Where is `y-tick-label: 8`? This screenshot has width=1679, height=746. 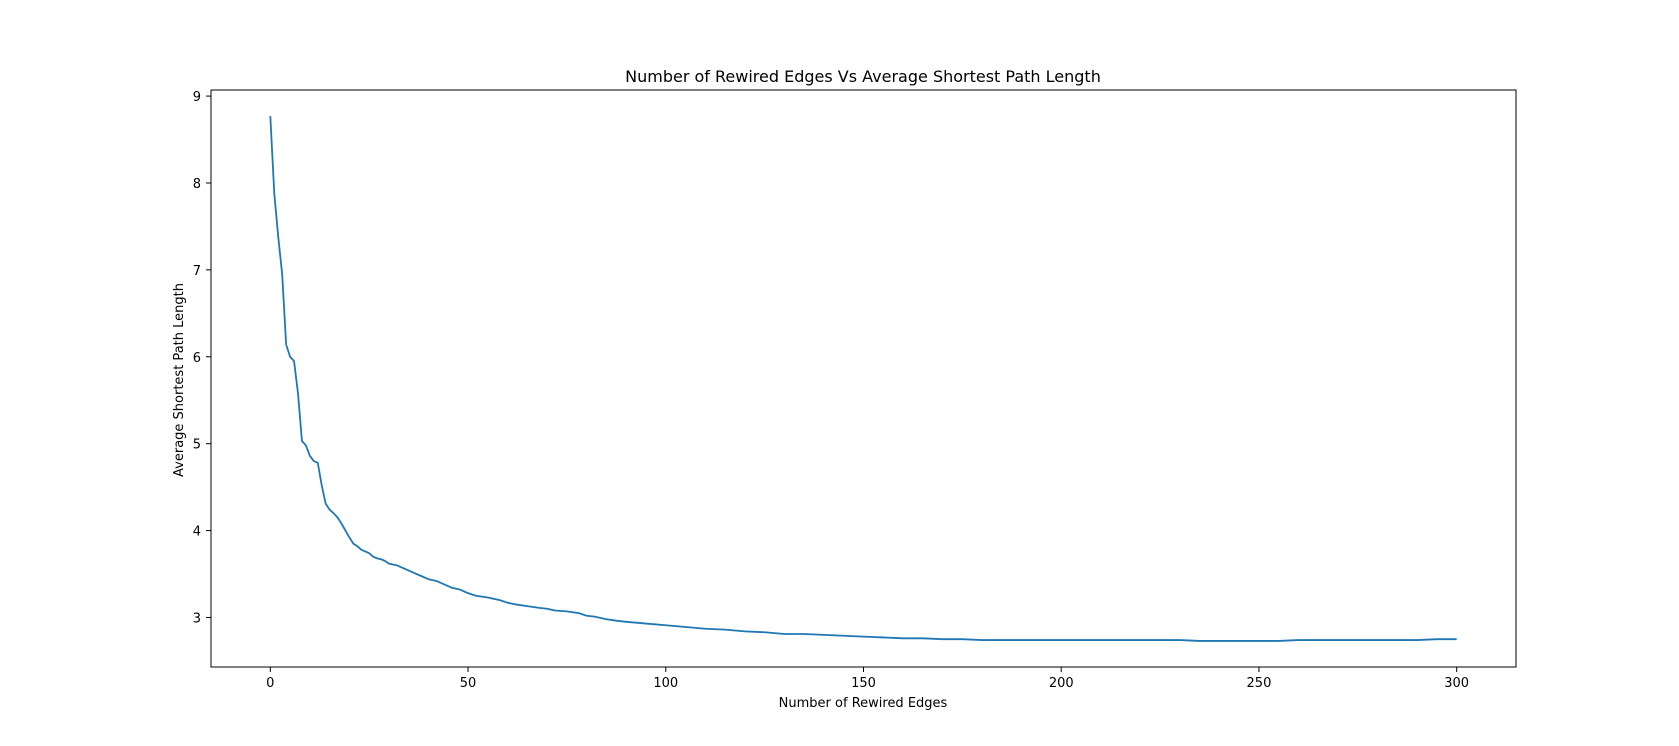 y-tick-label: 8 is located at coordinates (197, 184).